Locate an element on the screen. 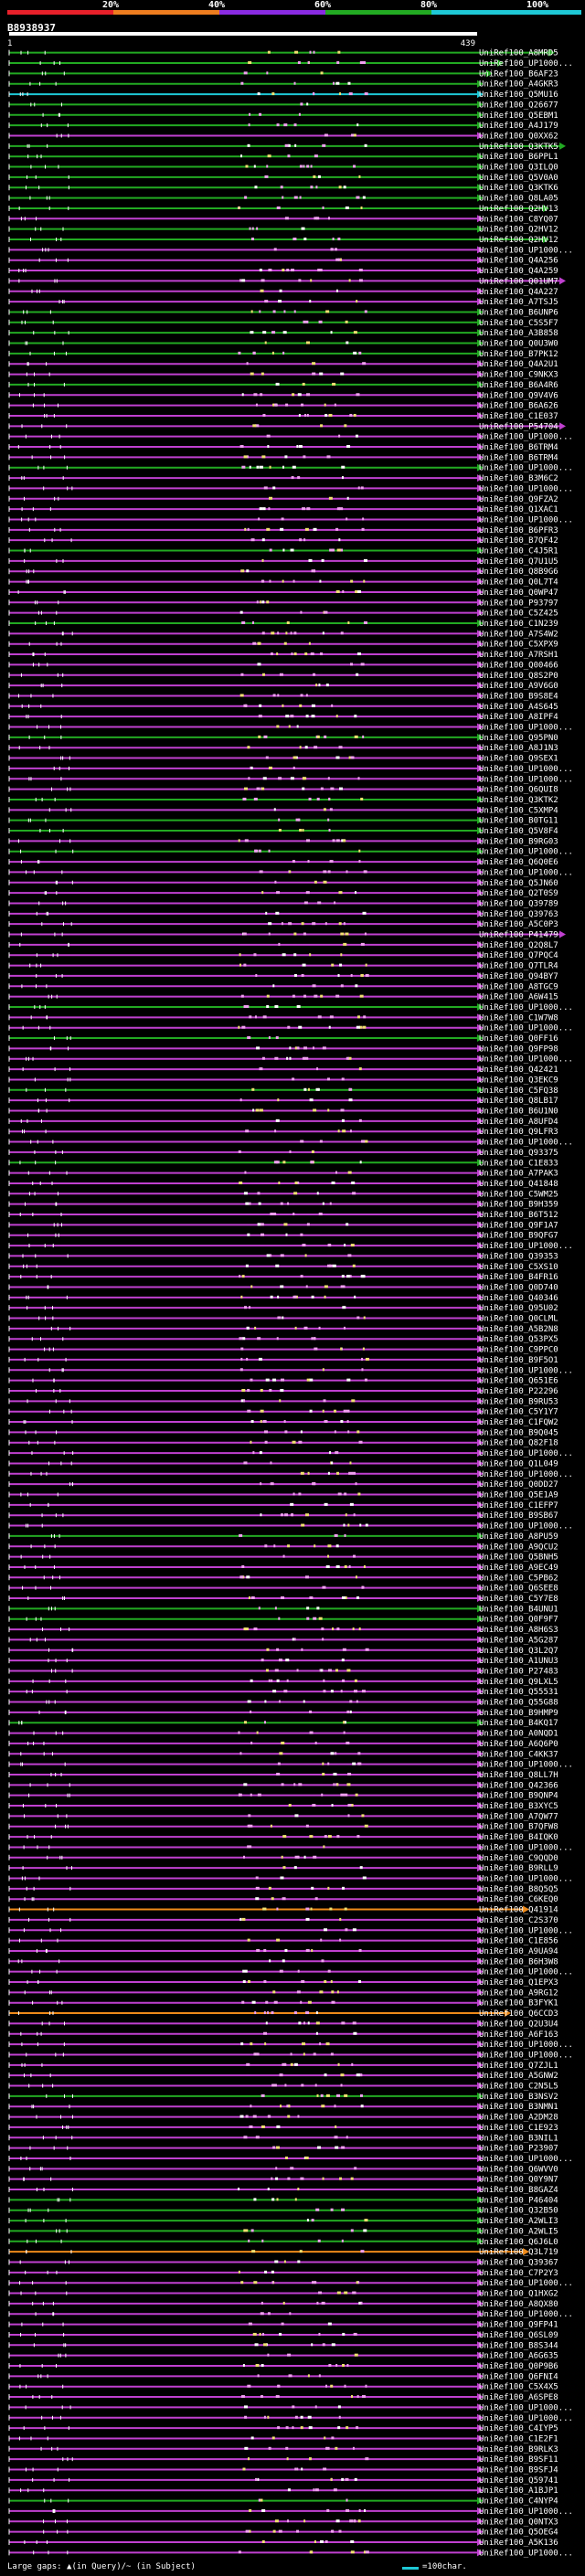 This screenshot has height=2576, width=585. hit-label: UniRef100_Q0WP47 is located at coordinates (518, 593).